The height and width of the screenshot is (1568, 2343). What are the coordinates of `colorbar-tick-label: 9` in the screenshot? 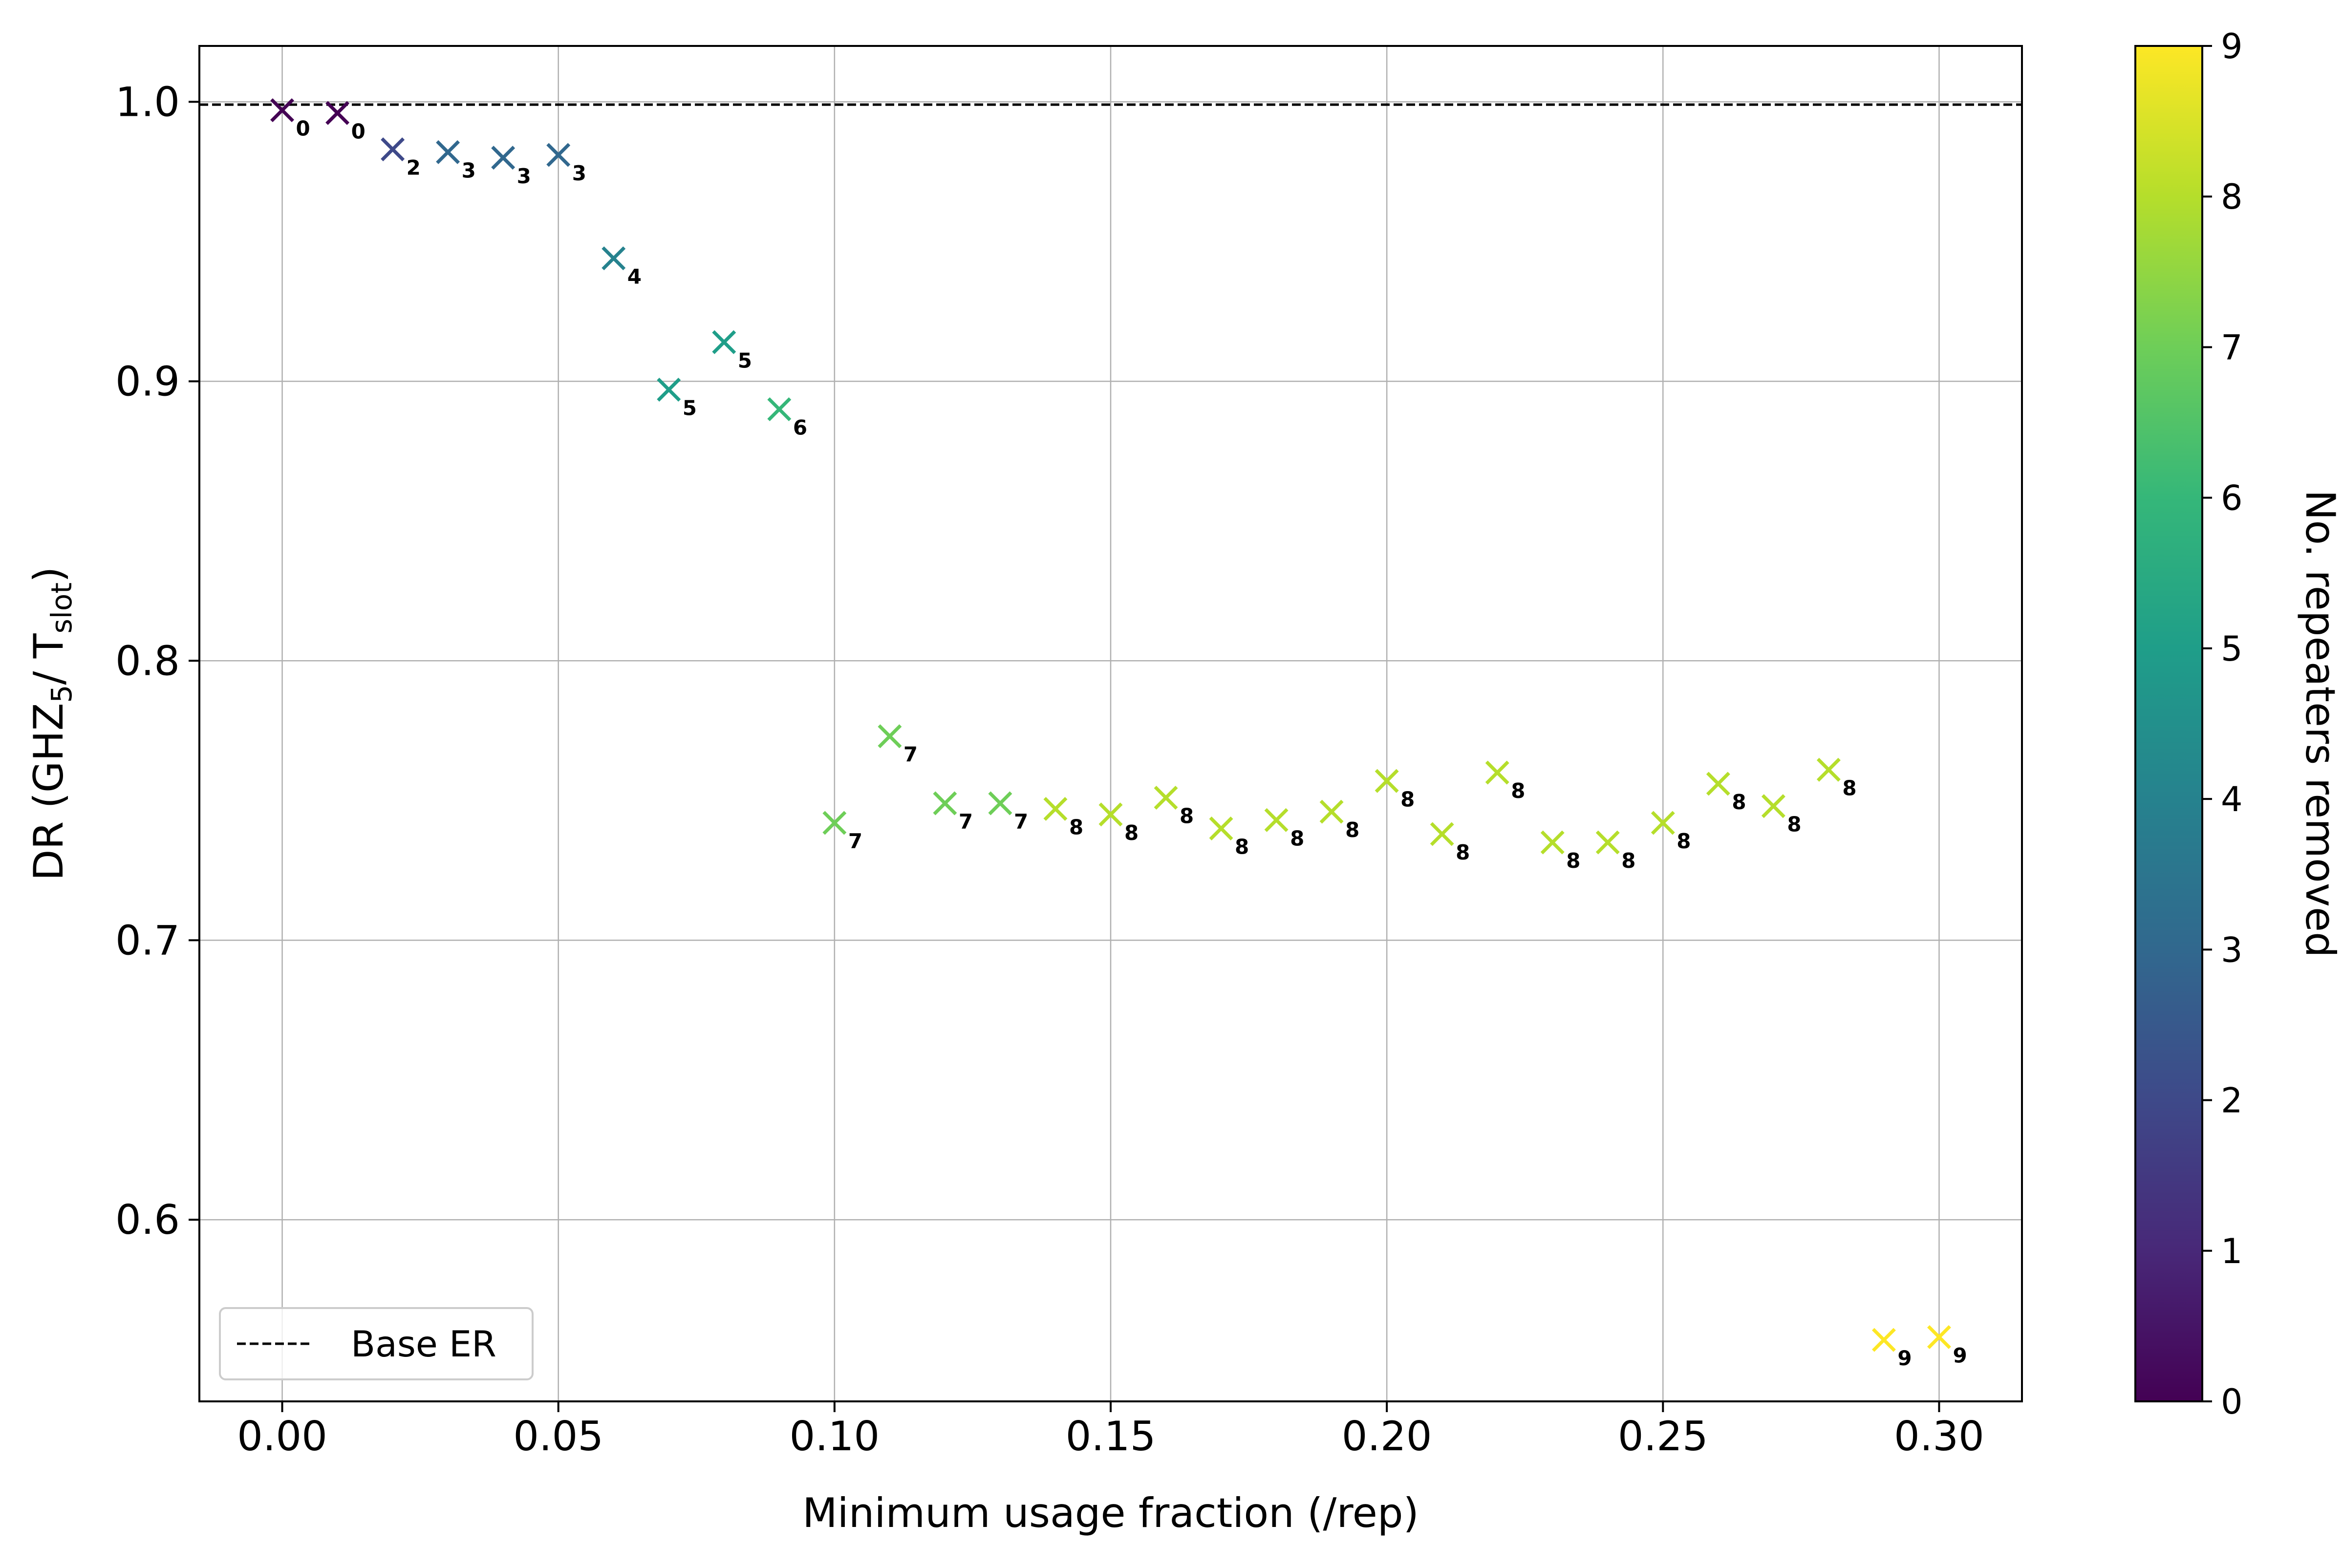 It's located at (2232, 46).